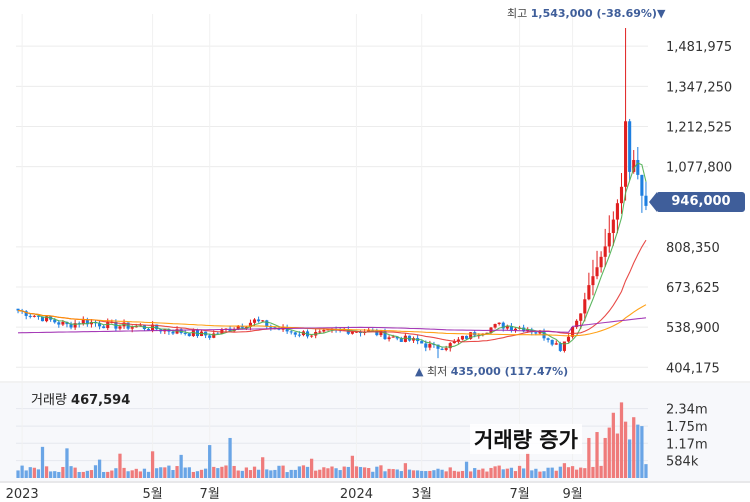  Describe the element at coordinates (699, 87) in the screenshot. I see `price-tick-label: 1,347,250` at that location.